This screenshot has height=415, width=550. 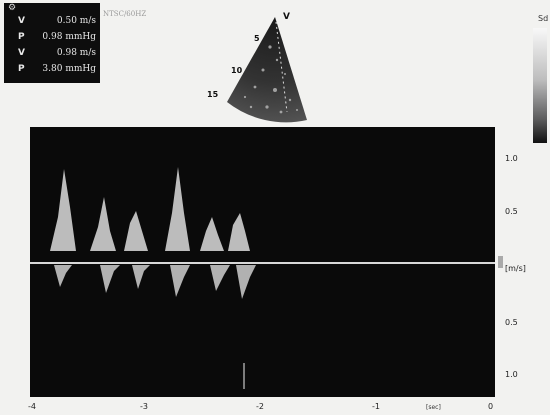 I want to click on depth-label-5: 5, so click(x=257, y=38).